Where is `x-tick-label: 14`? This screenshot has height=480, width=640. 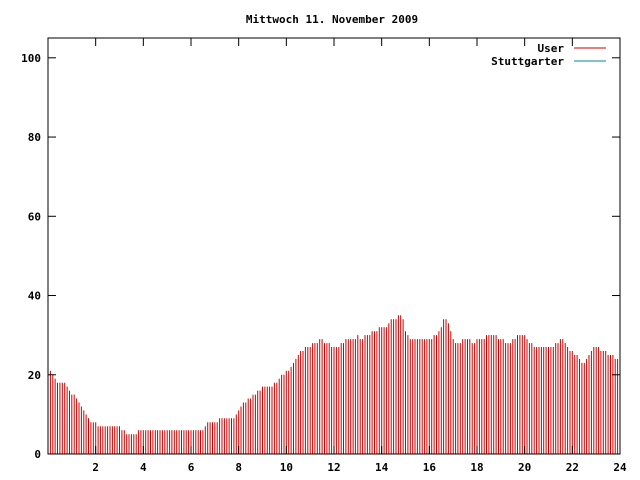 x-tick-label: 14 is located at coordinates (382, 467).